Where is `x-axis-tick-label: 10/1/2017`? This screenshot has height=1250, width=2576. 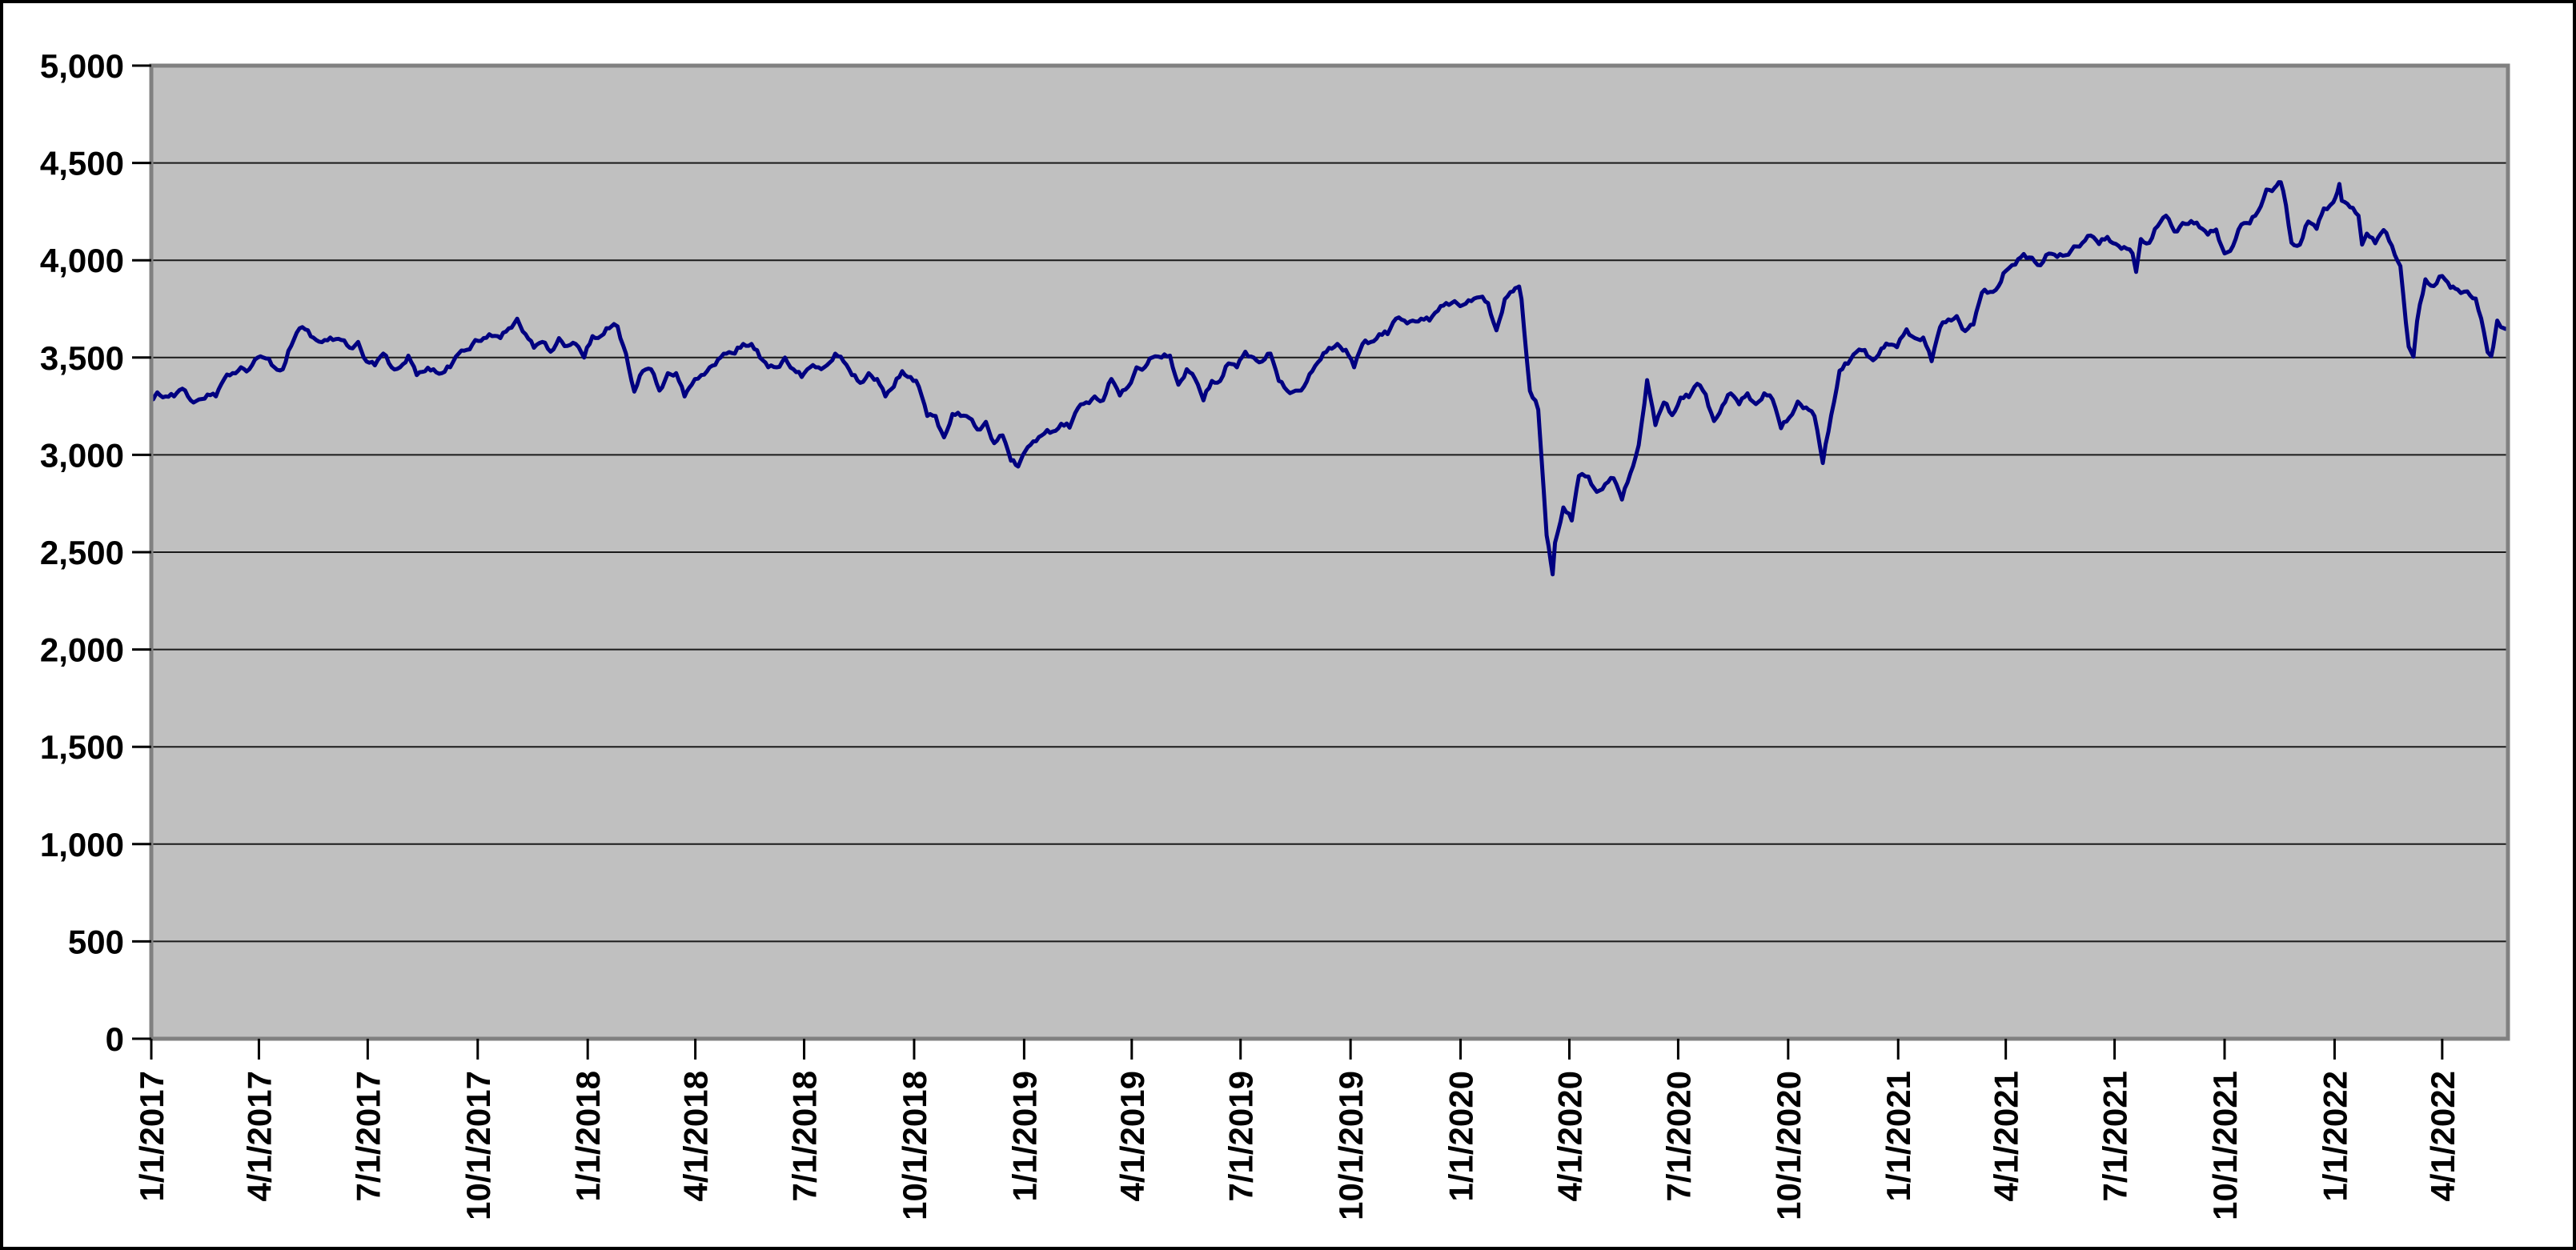 x-axis-tick-label: 10/1/2017 is located at coordinates (478, 1145).